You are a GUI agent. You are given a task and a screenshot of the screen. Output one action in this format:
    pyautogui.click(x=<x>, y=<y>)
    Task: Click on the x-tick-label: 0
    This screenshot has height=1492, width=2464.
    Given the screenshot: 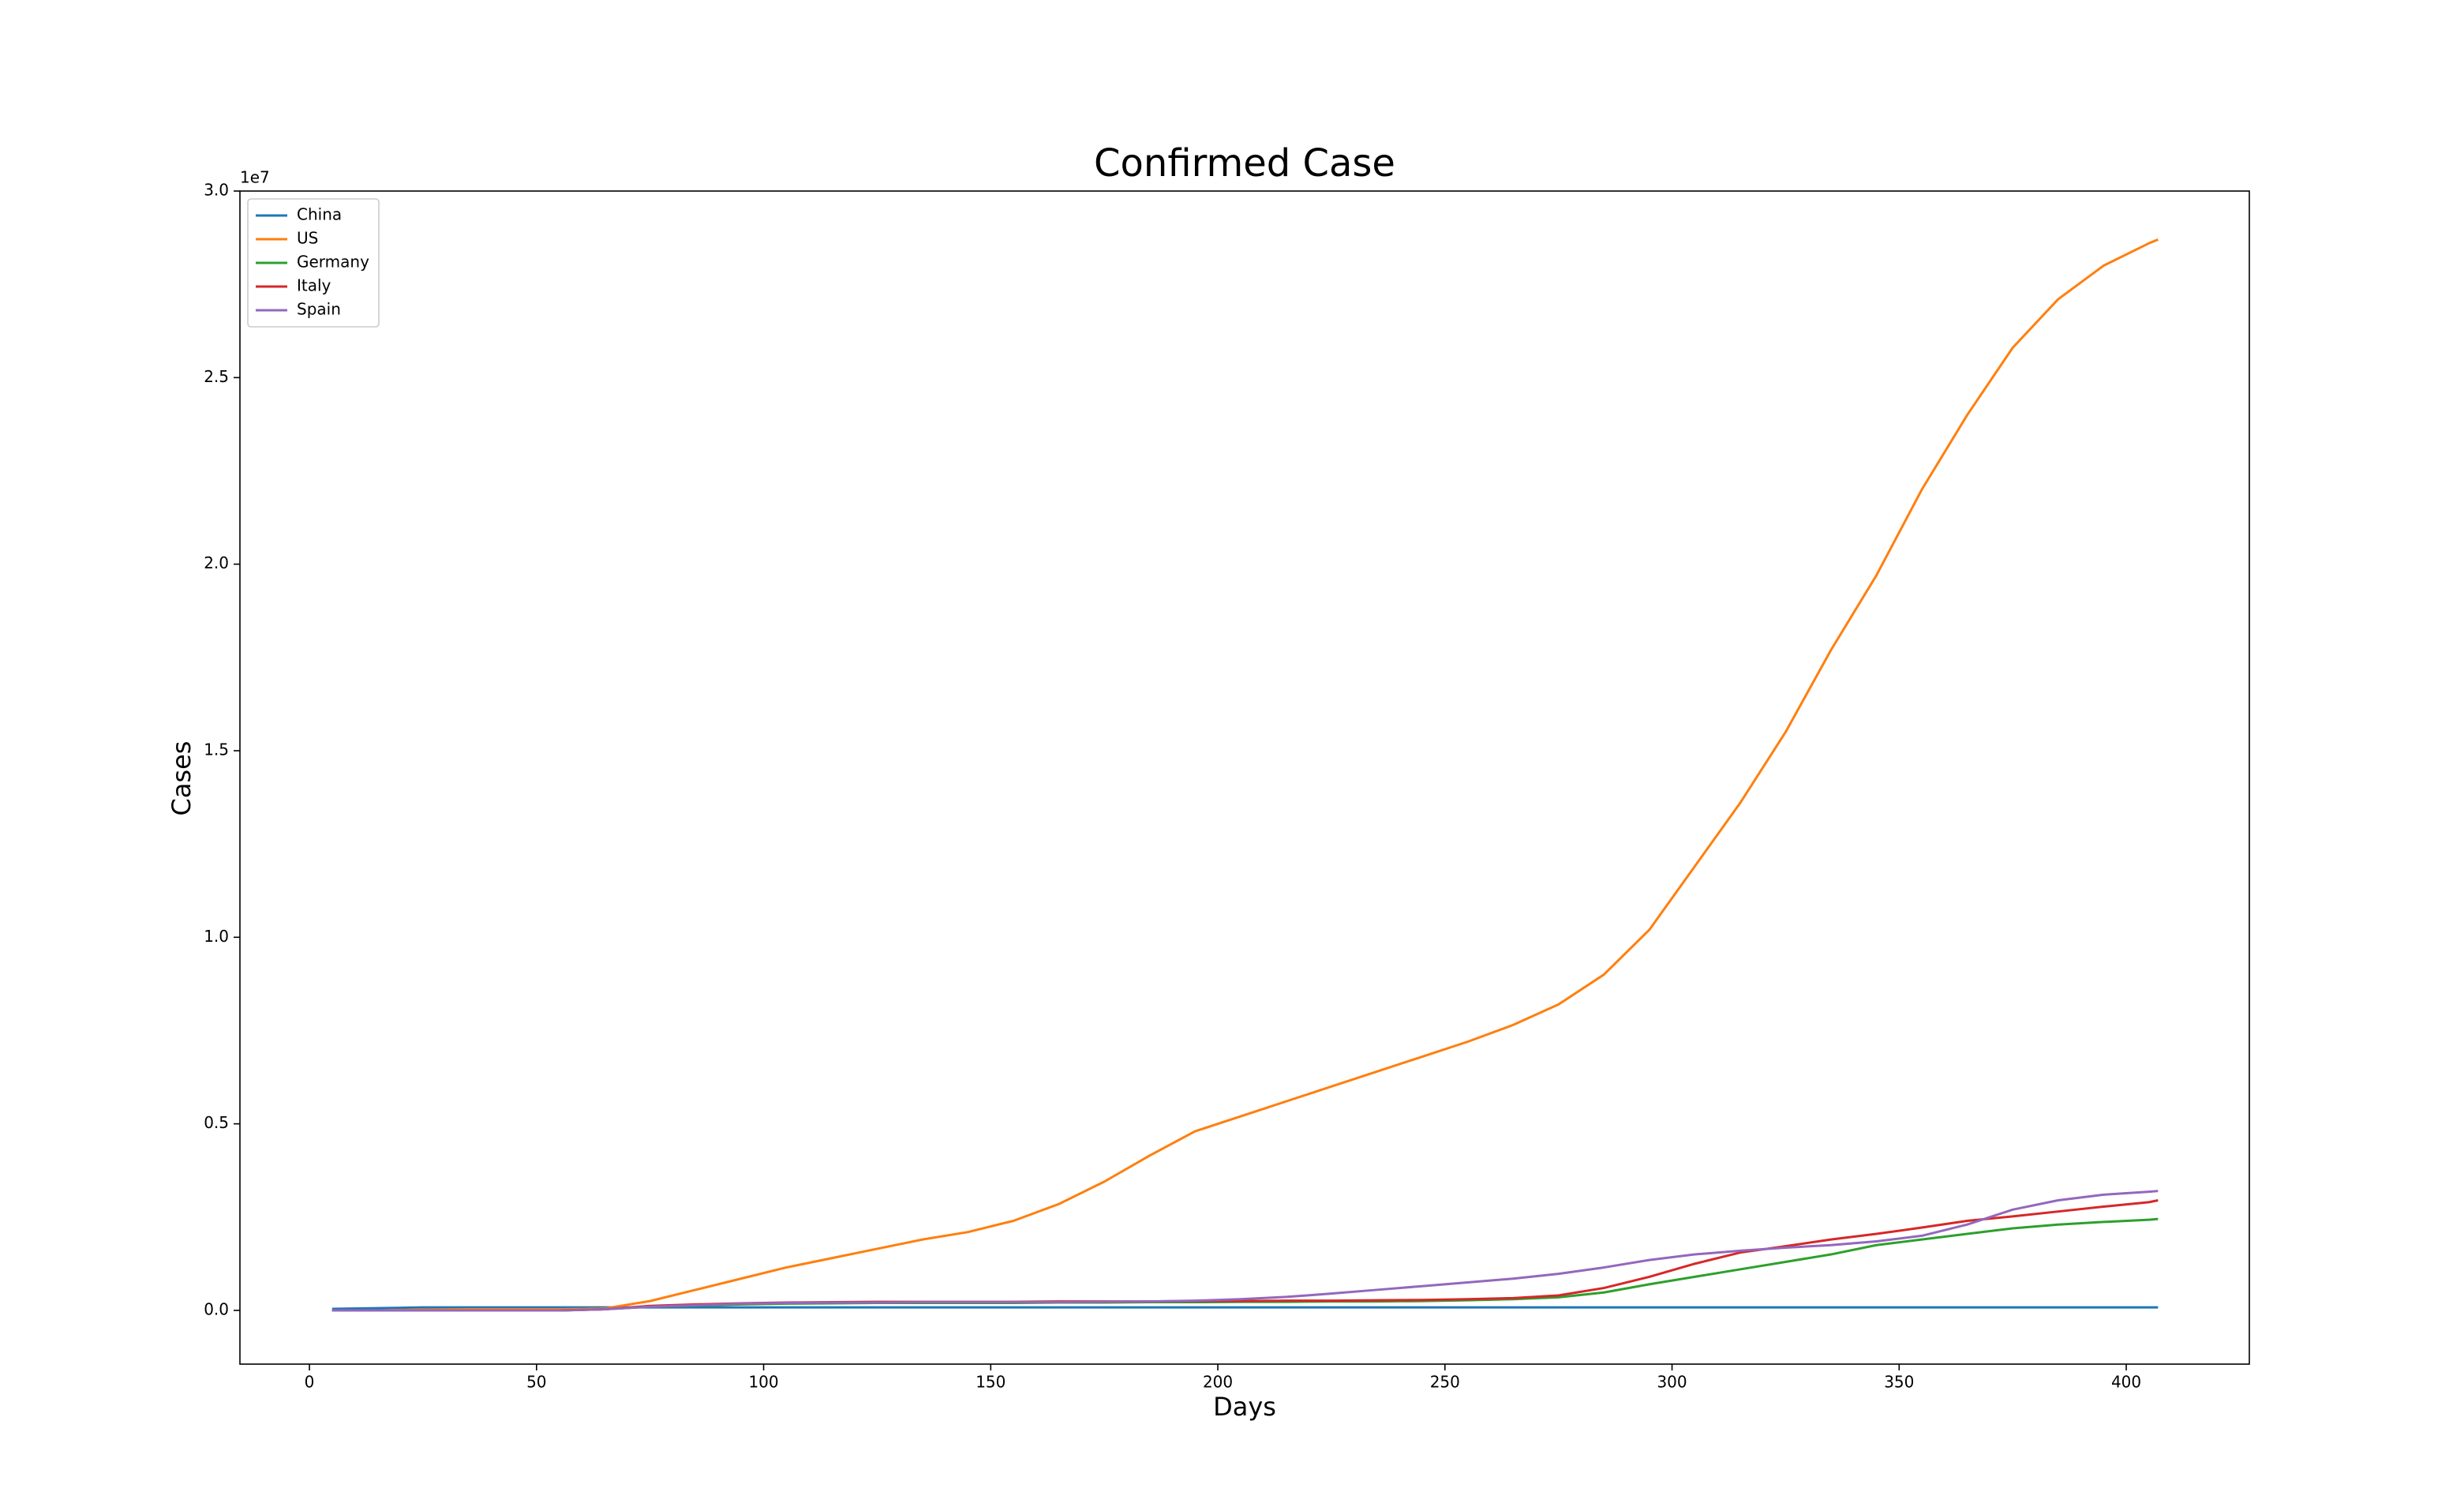 What is the action you would take?
    pyautogui.click(x=310, y=1383)
    